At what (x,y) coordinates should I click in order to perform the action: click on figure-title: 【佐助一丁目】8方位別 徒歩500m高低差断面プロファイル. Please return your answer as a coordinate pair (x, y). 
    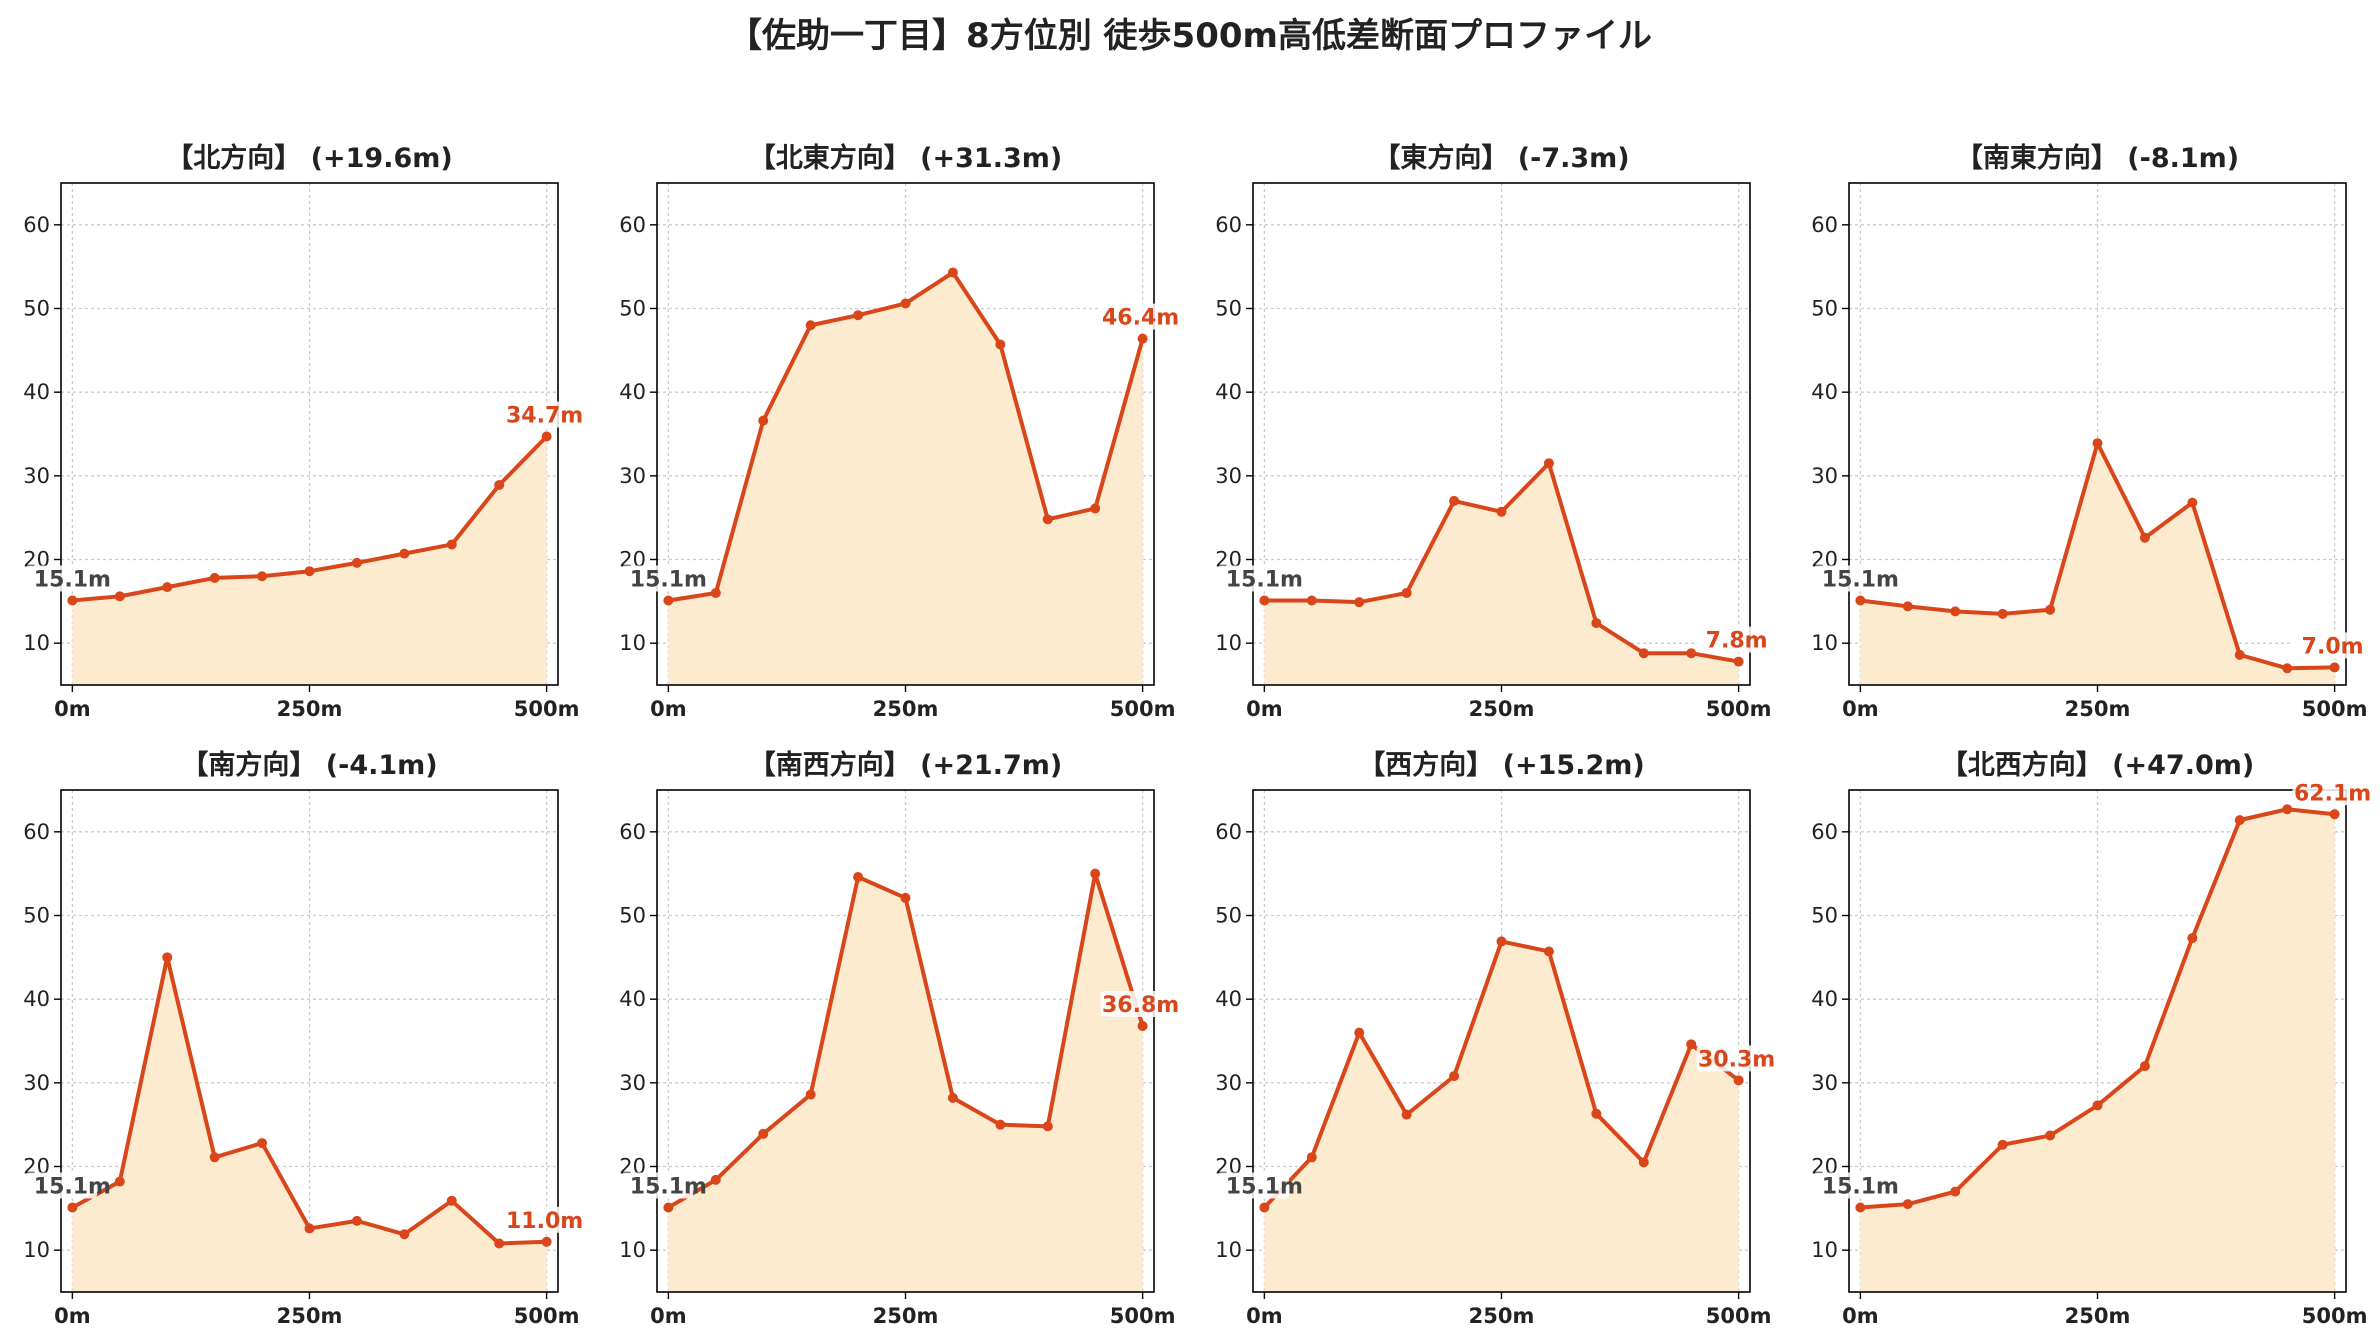
    Looking at the image, I should click on (1190, 36).